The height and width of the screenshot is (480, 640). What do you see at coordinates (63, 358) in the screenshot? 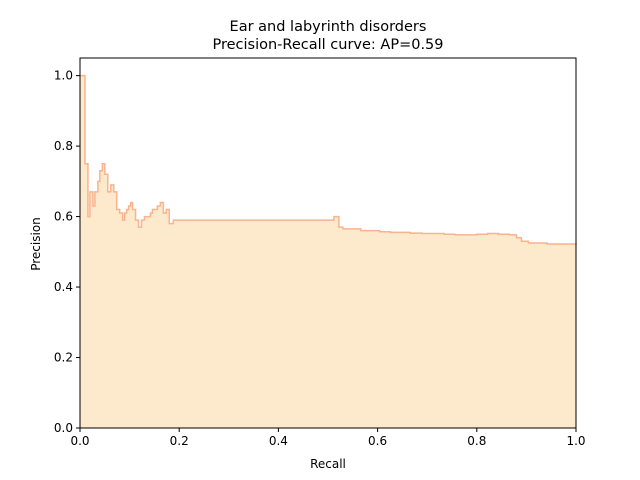
I see `y-tick-label: 0.2` at bounding box center [63, 358].